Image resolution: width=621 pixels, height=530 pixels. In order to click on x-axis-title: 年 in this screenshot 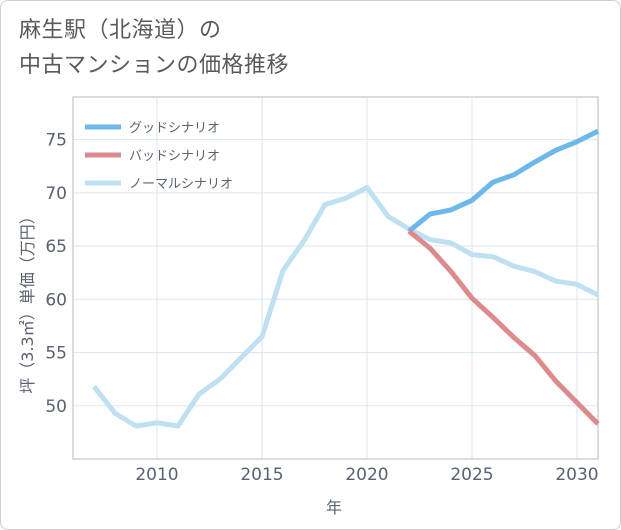, I will do `click(334, 507)`.